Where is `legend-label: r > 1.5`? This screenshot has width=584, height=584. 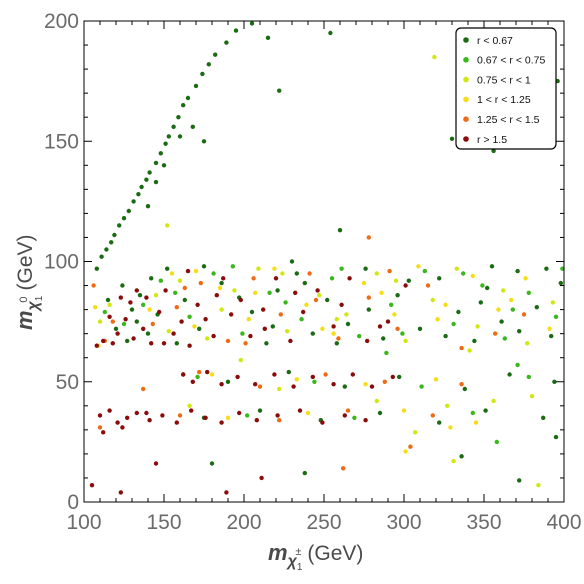
legend-label: r > 1.5 is located at coordinates (492, 140).